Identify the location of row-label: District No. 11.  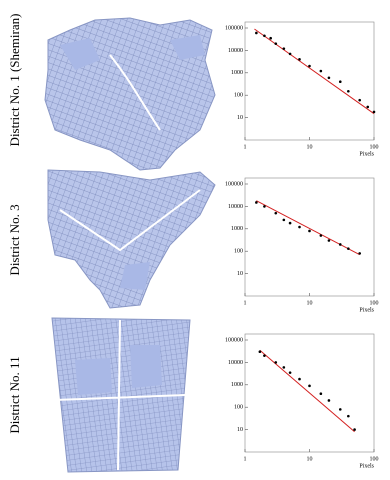
(14, 394).